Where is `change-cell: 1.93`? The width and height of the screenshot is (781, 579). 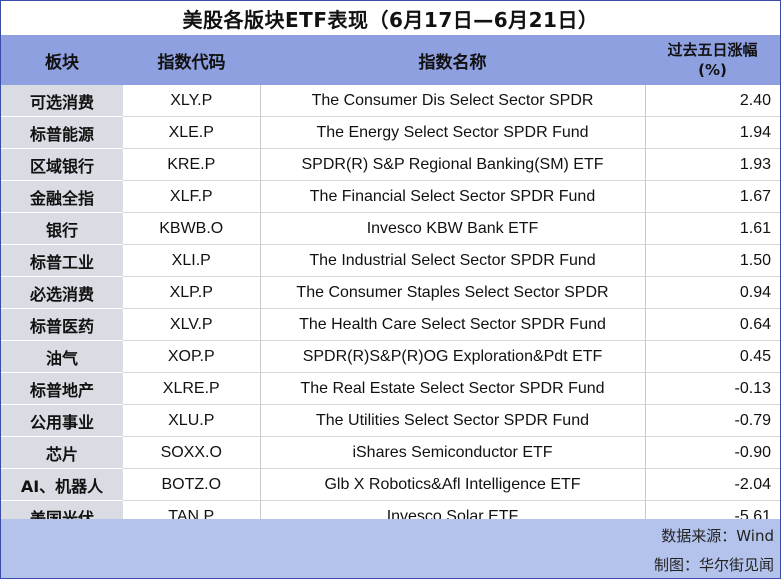
change-cell: 1.93 is located at coordinates (712, 164).